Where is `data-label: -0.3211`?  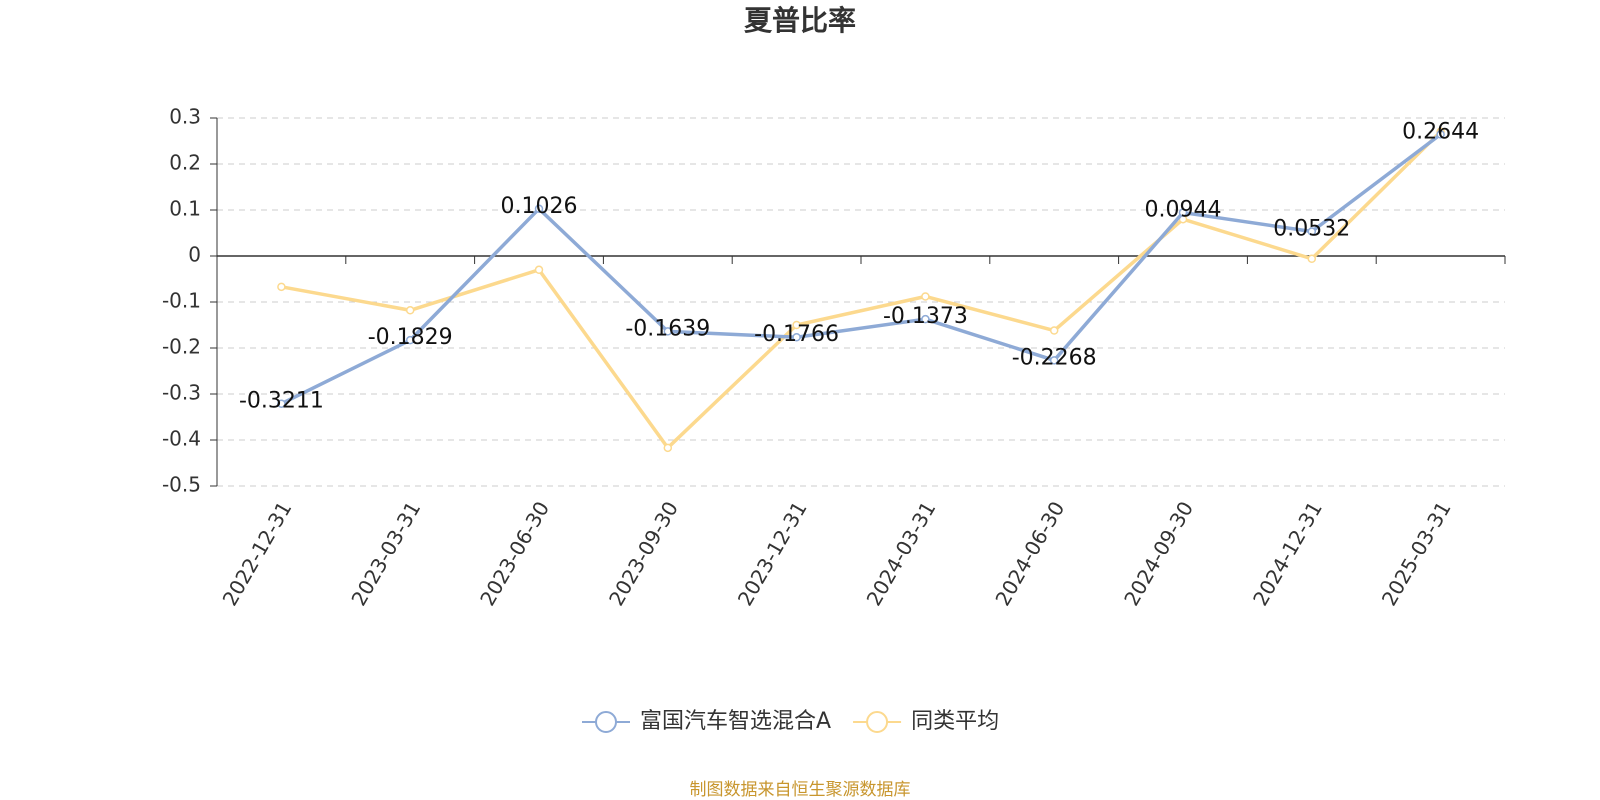
data-label: -0.3211 is located at coordinates (281, 401).